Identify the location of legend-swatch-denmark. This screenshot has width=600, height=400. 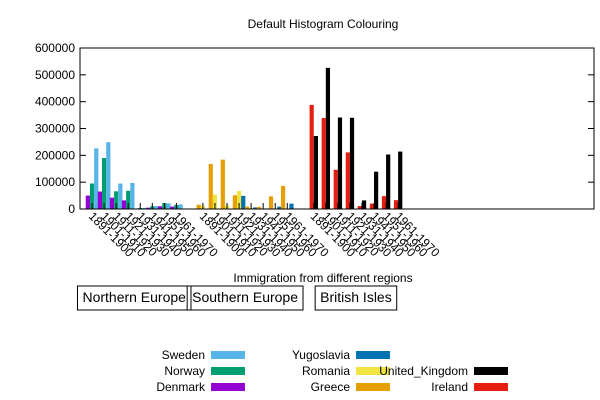
(228, 387).